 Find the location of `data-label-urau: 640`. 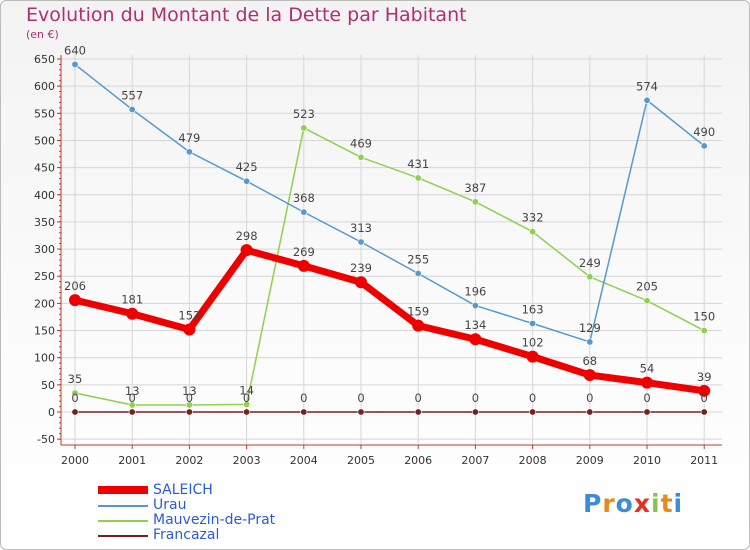

data-label-urau: 640 is located at coordinates (75, 50).